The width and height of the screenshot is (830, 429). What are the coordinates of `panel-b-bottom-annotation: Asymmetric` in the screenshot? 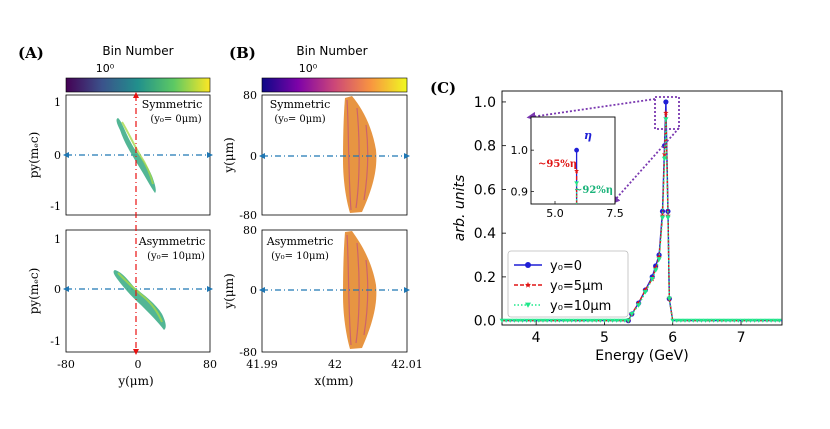 It's located at (300, 241).